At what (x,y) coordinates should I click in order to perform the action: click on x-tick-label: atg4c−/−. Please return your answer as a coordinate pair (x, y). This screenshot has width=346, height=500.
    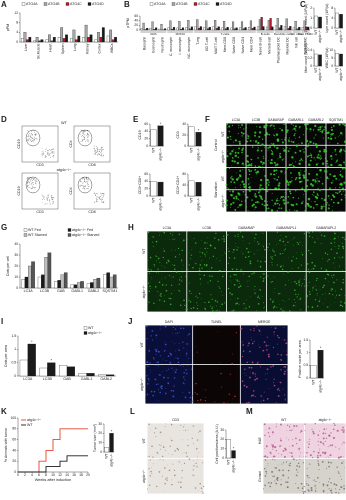
    Looking at the image, I should click on (320, 35).